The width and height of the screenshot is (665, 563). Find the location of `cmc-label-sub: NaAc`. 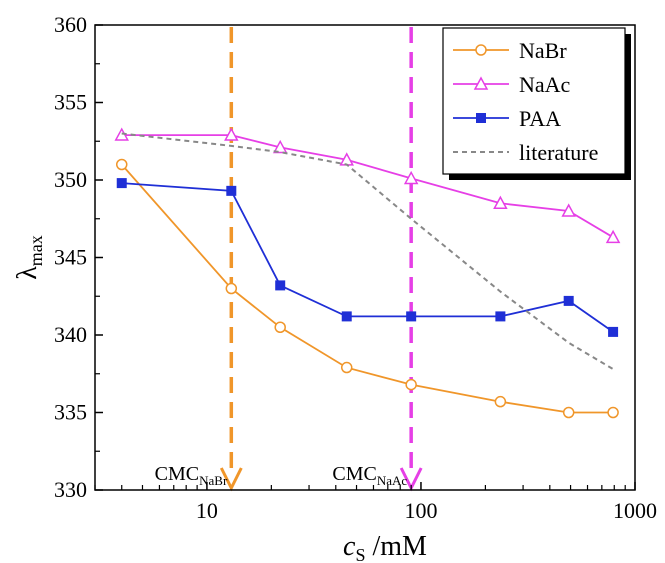

cmc-label-sub: NaAc is located at coordinates (392, 480).